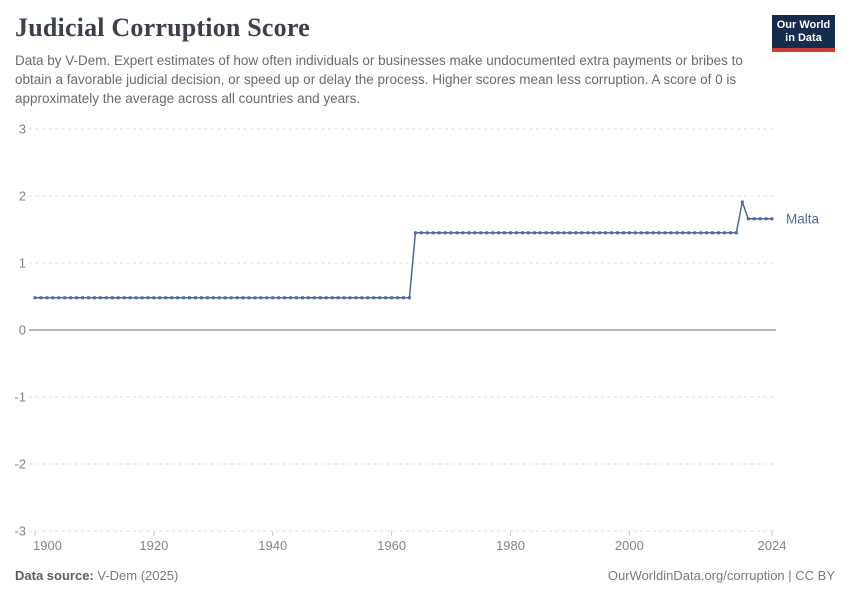  What do you see at coordinates (803, 218) in the screenshot?
I see `entity-label: Malta` at bounding box center [803, 218].